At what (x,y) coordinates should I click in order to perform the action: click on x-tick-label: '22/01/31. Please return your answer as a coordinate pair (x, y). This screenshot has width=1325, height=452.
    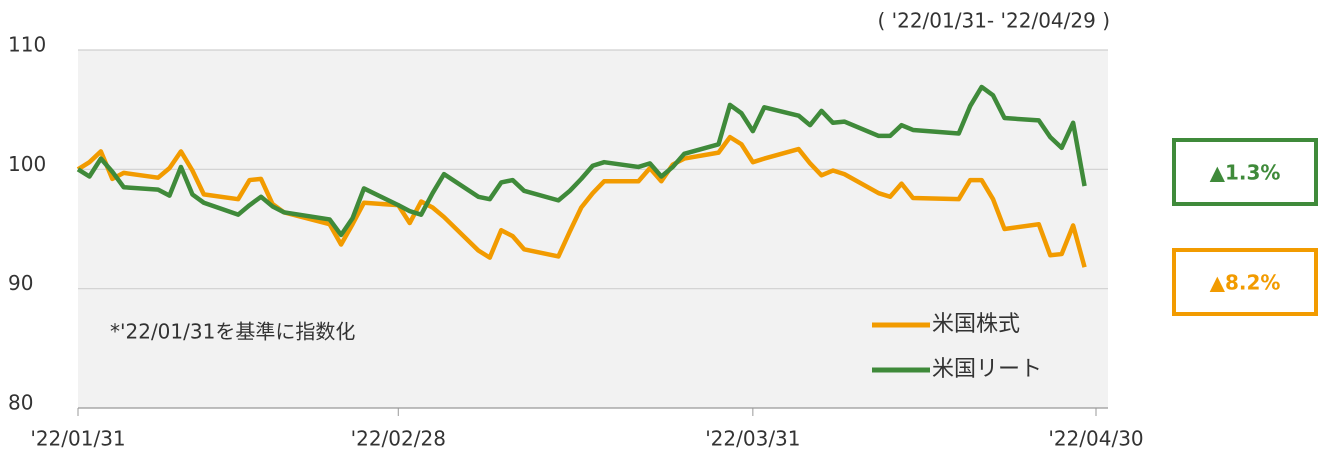
    Looking at the image, I should click on (77, 439).